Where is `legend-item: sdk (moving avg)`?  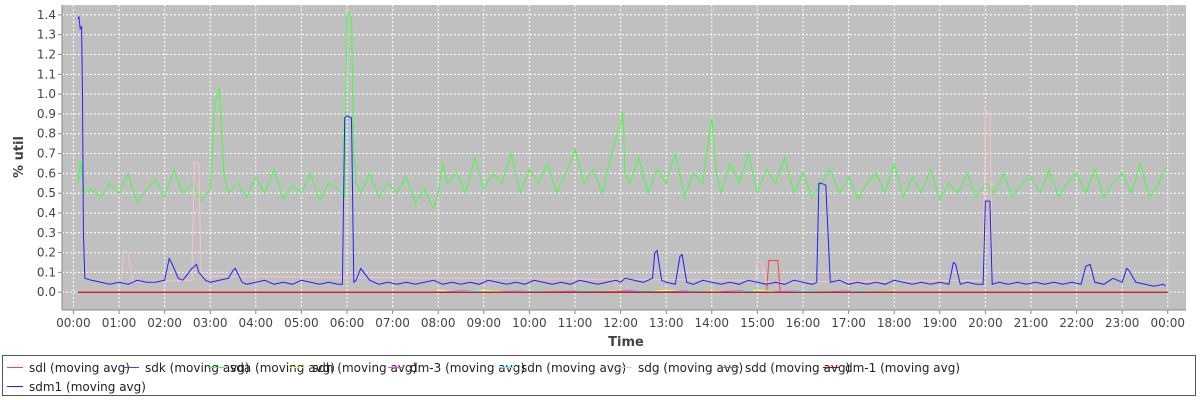
legend-item: sdk (moving avg) is located at coordinates (186, 368).